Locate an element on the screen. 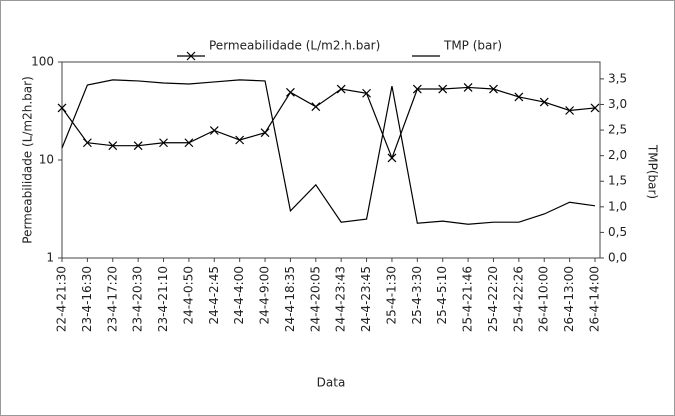  x-tick-label: 22-4-21:30 is located at coordinates (62, 299).